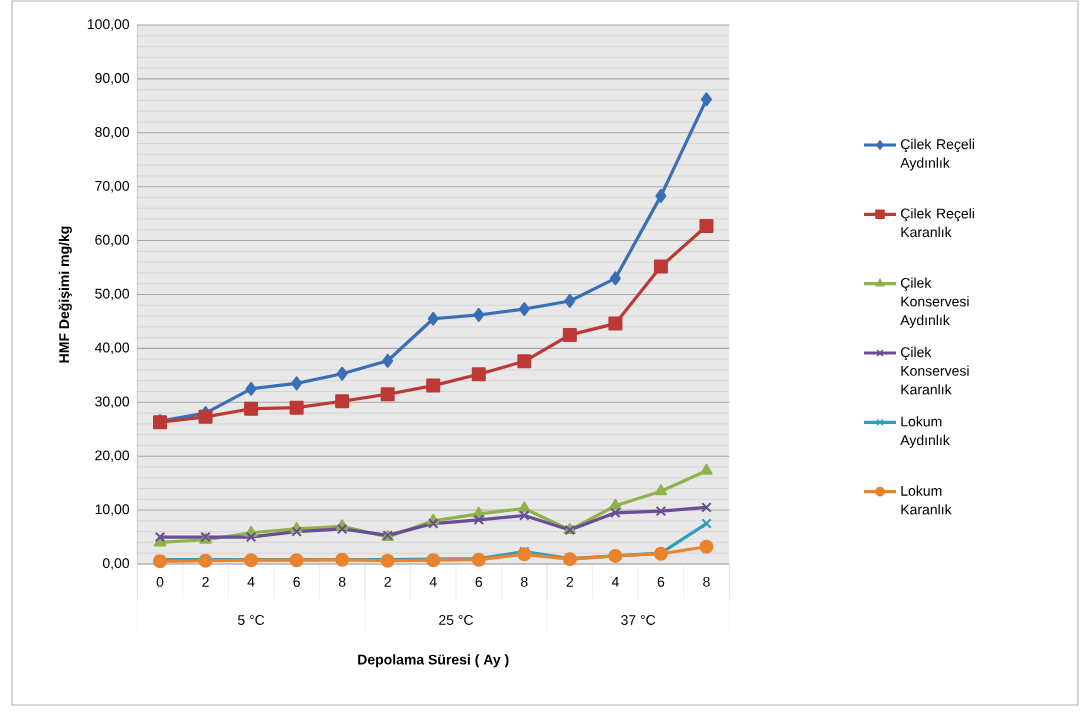 Image resolution: width=1090 pixels, height=713 pixels. I want to click on text: 37 °C, so click(638, 620).